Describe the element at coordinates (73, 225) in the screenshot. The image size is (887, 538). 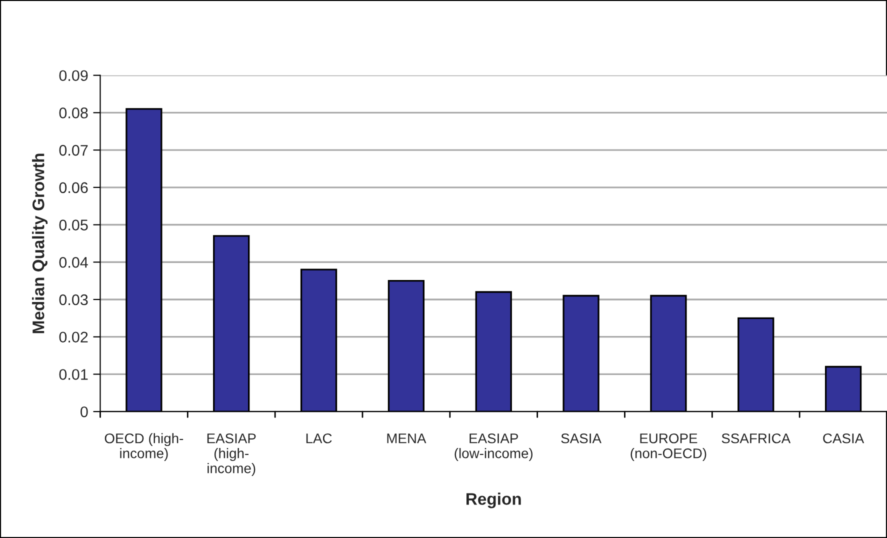
I see `y-tick-label: 0.05` at that location.